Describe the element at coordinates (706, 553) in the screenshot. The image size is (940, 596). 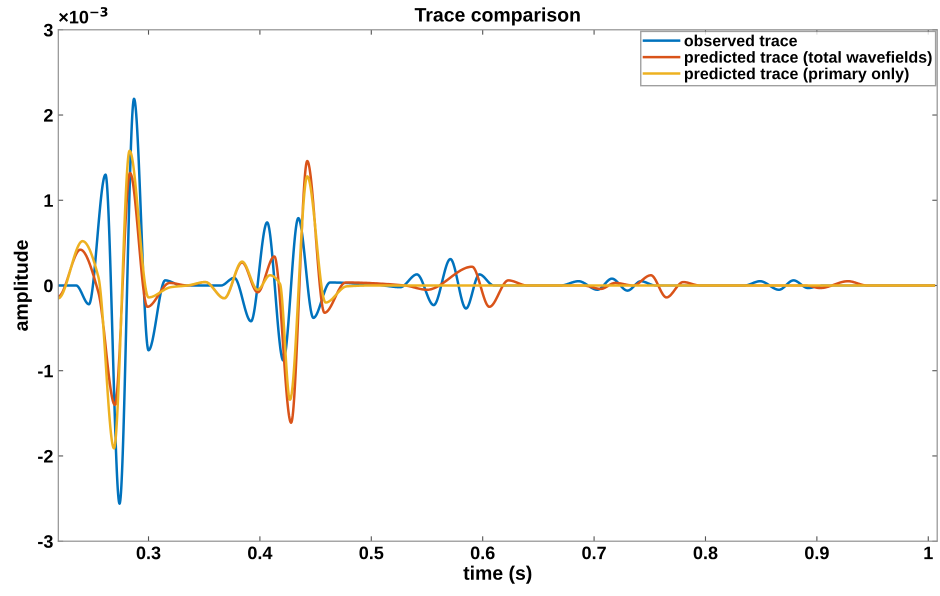
I see `x-tick-label: 0.8` at that location.